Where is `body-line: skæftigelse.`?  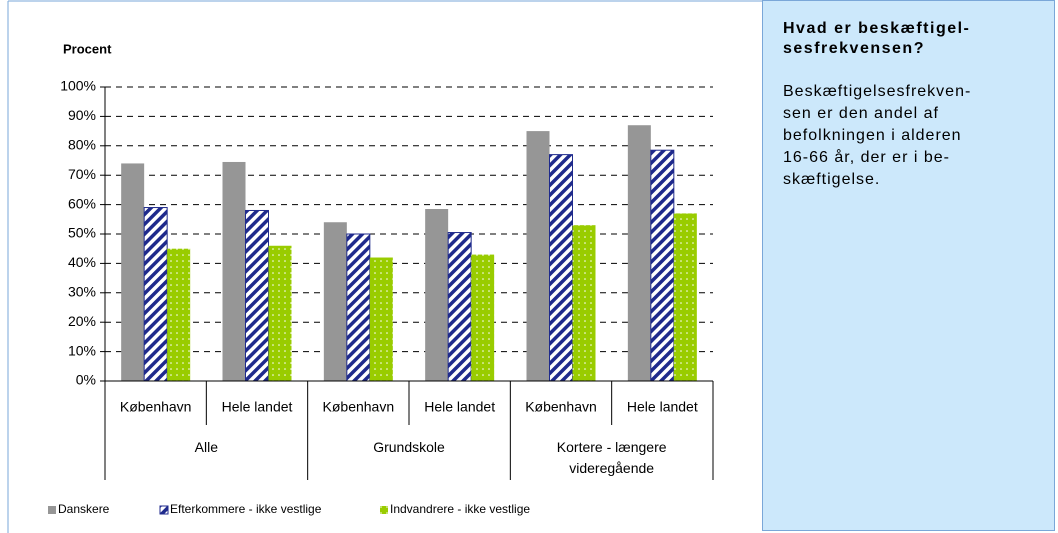 body-line: skæftigelse. is located at coordinates (832, 179).